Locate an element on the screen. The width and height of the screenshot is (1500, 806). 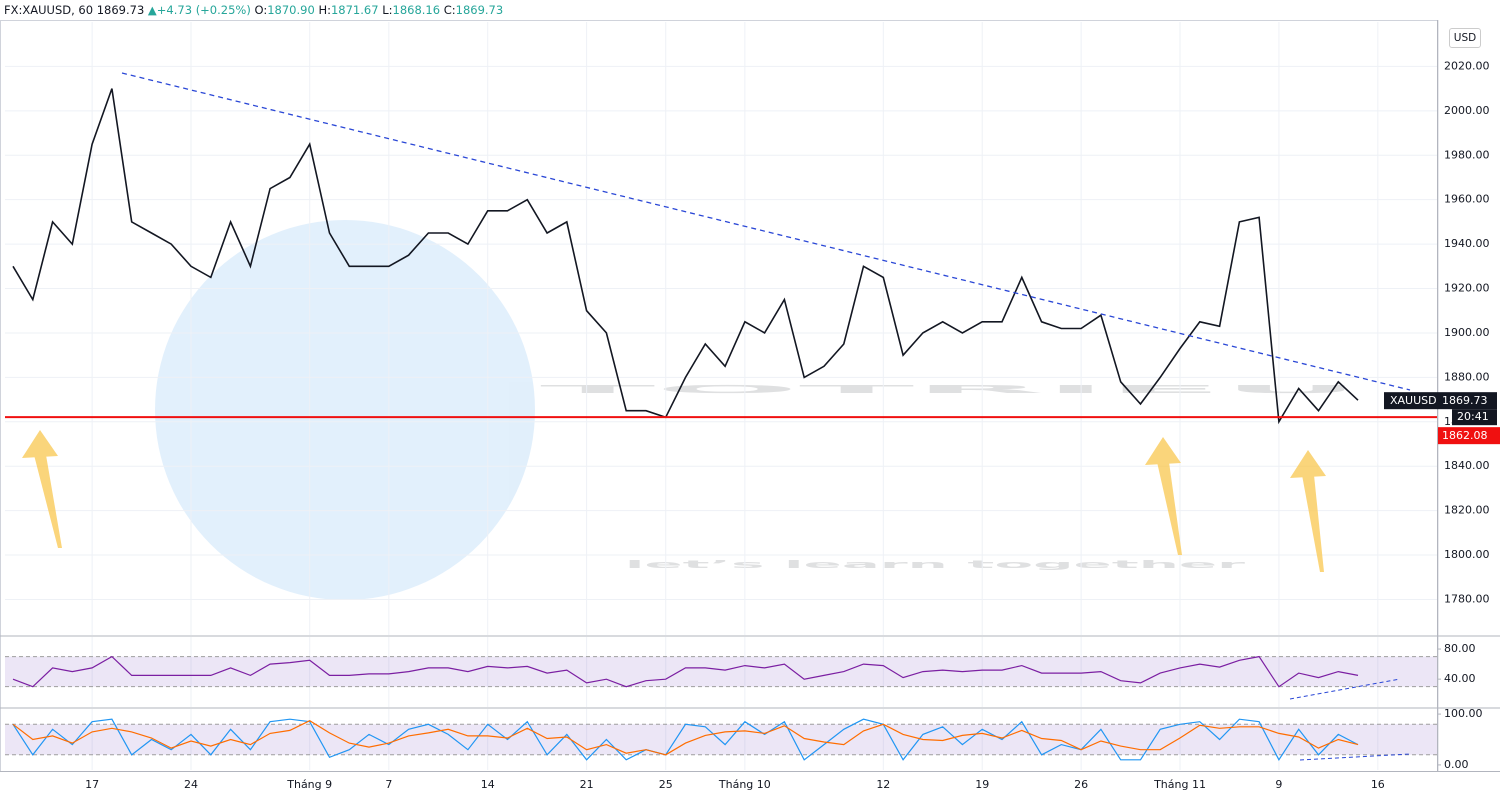
last-price: 1869.73 is located at coordinates (120, 10).